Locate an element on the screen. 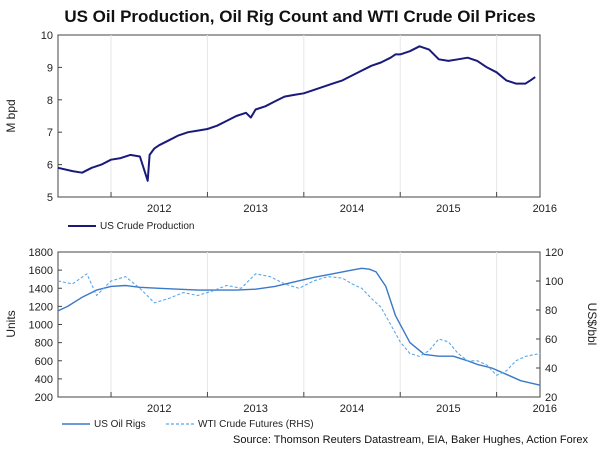  production-x-tick-label-2014: 2014 is located at coordinates (352, 209).